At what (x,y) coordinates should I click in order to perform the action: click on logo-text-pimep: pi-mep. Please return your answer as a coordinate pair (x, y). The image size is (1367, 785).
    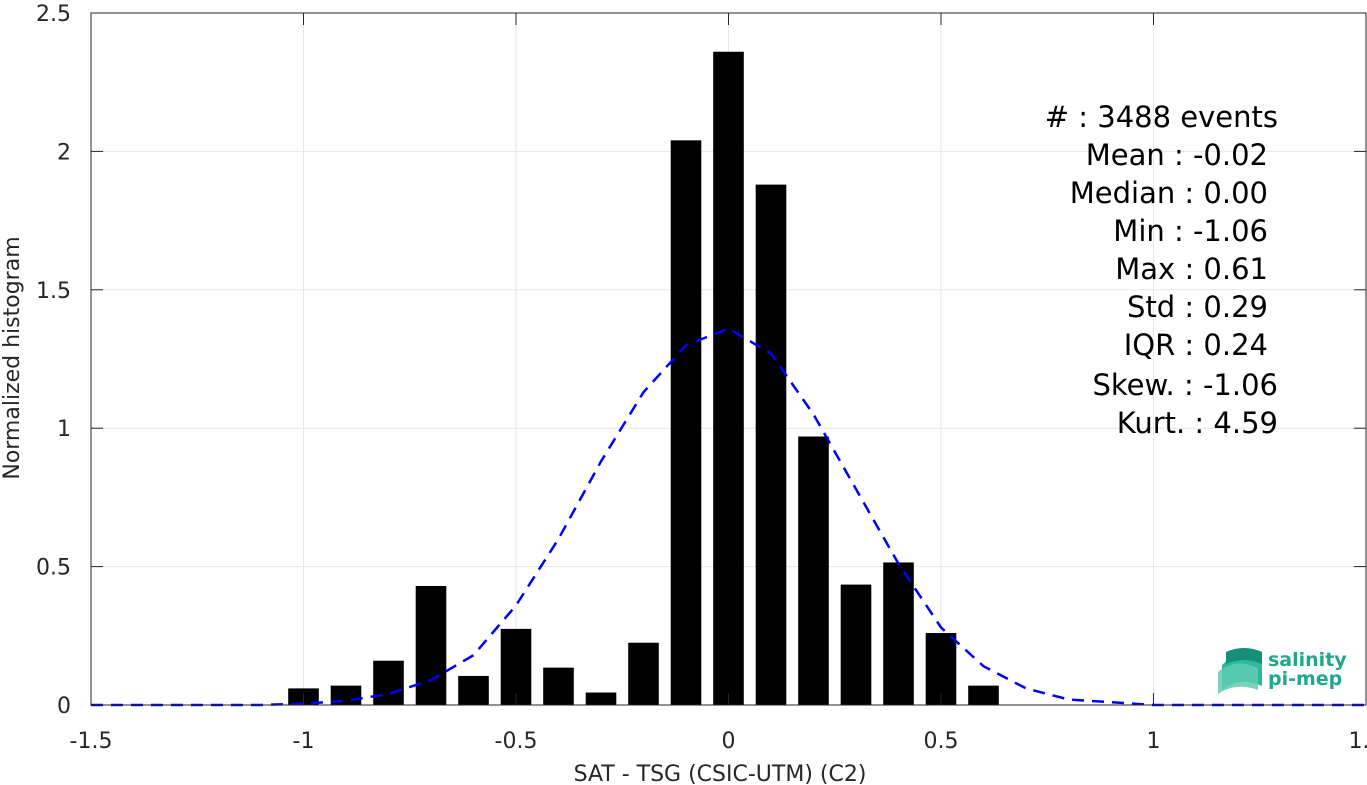
    Looking at the image, I should click on (1305, 679).